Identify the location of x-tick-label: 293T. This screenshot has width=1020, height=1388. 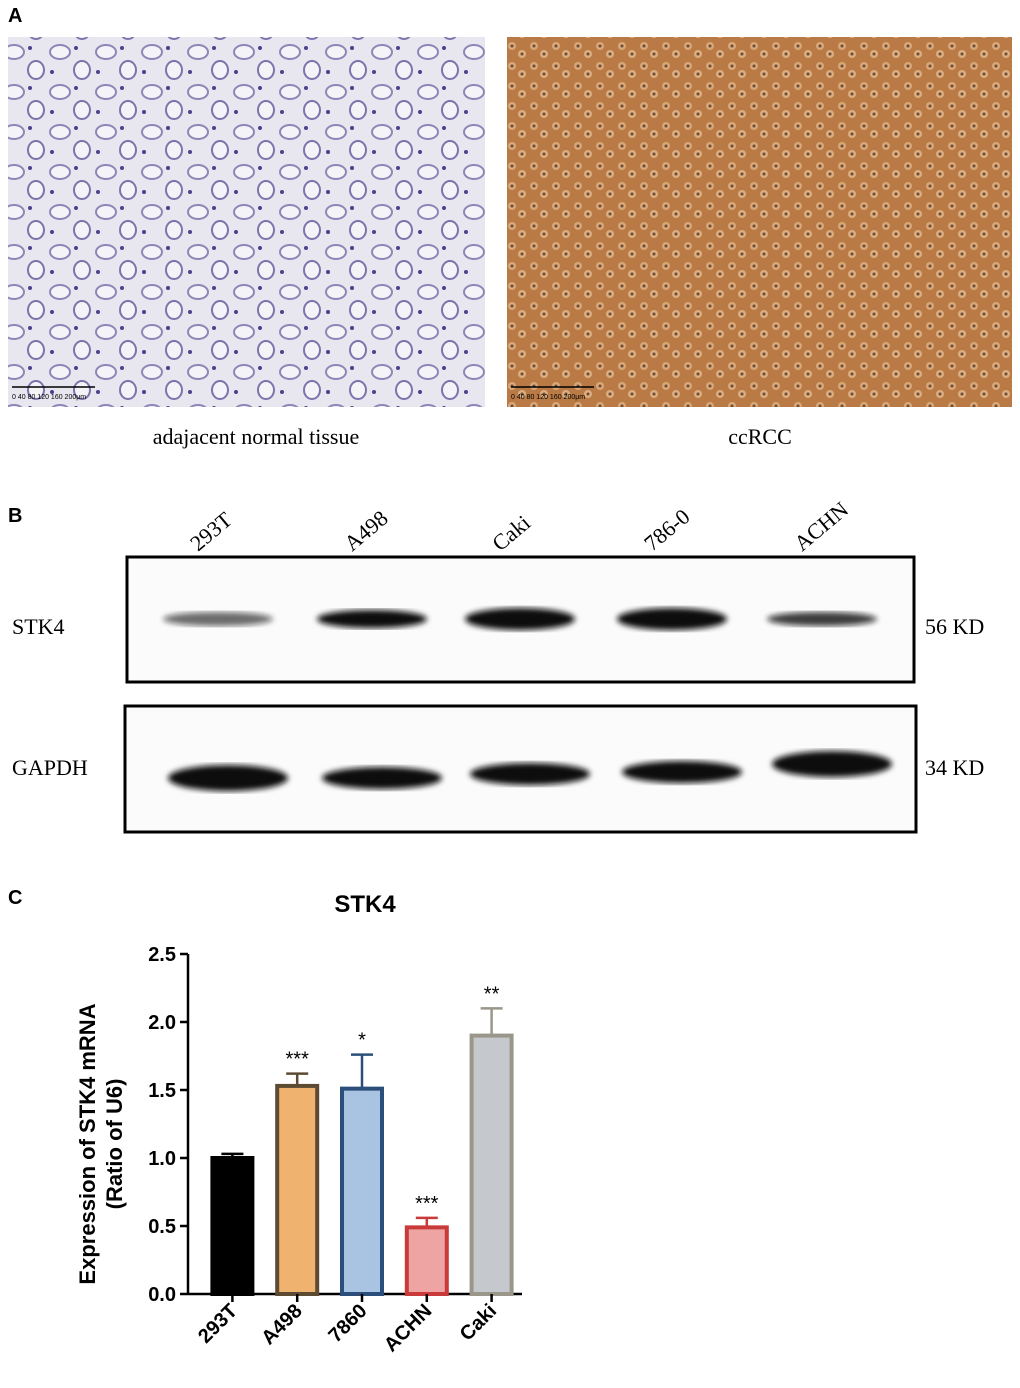
(218, 1324).